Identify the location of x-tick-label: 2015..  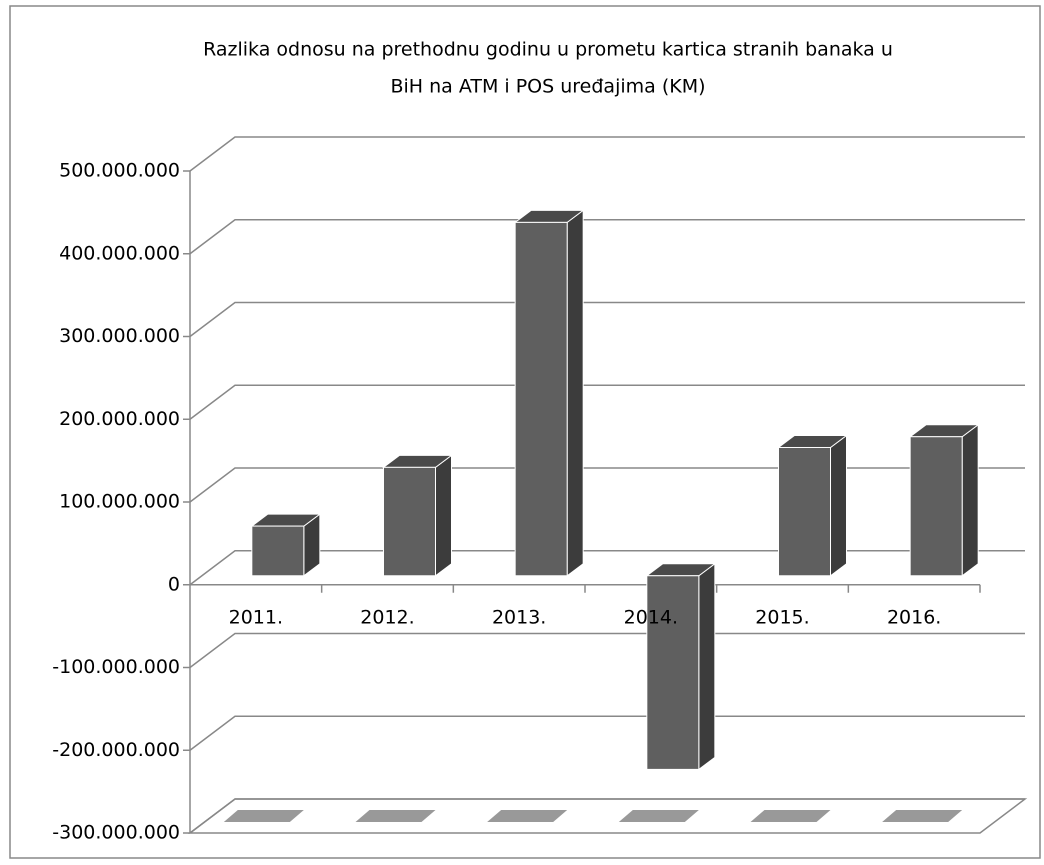
(782, 617).